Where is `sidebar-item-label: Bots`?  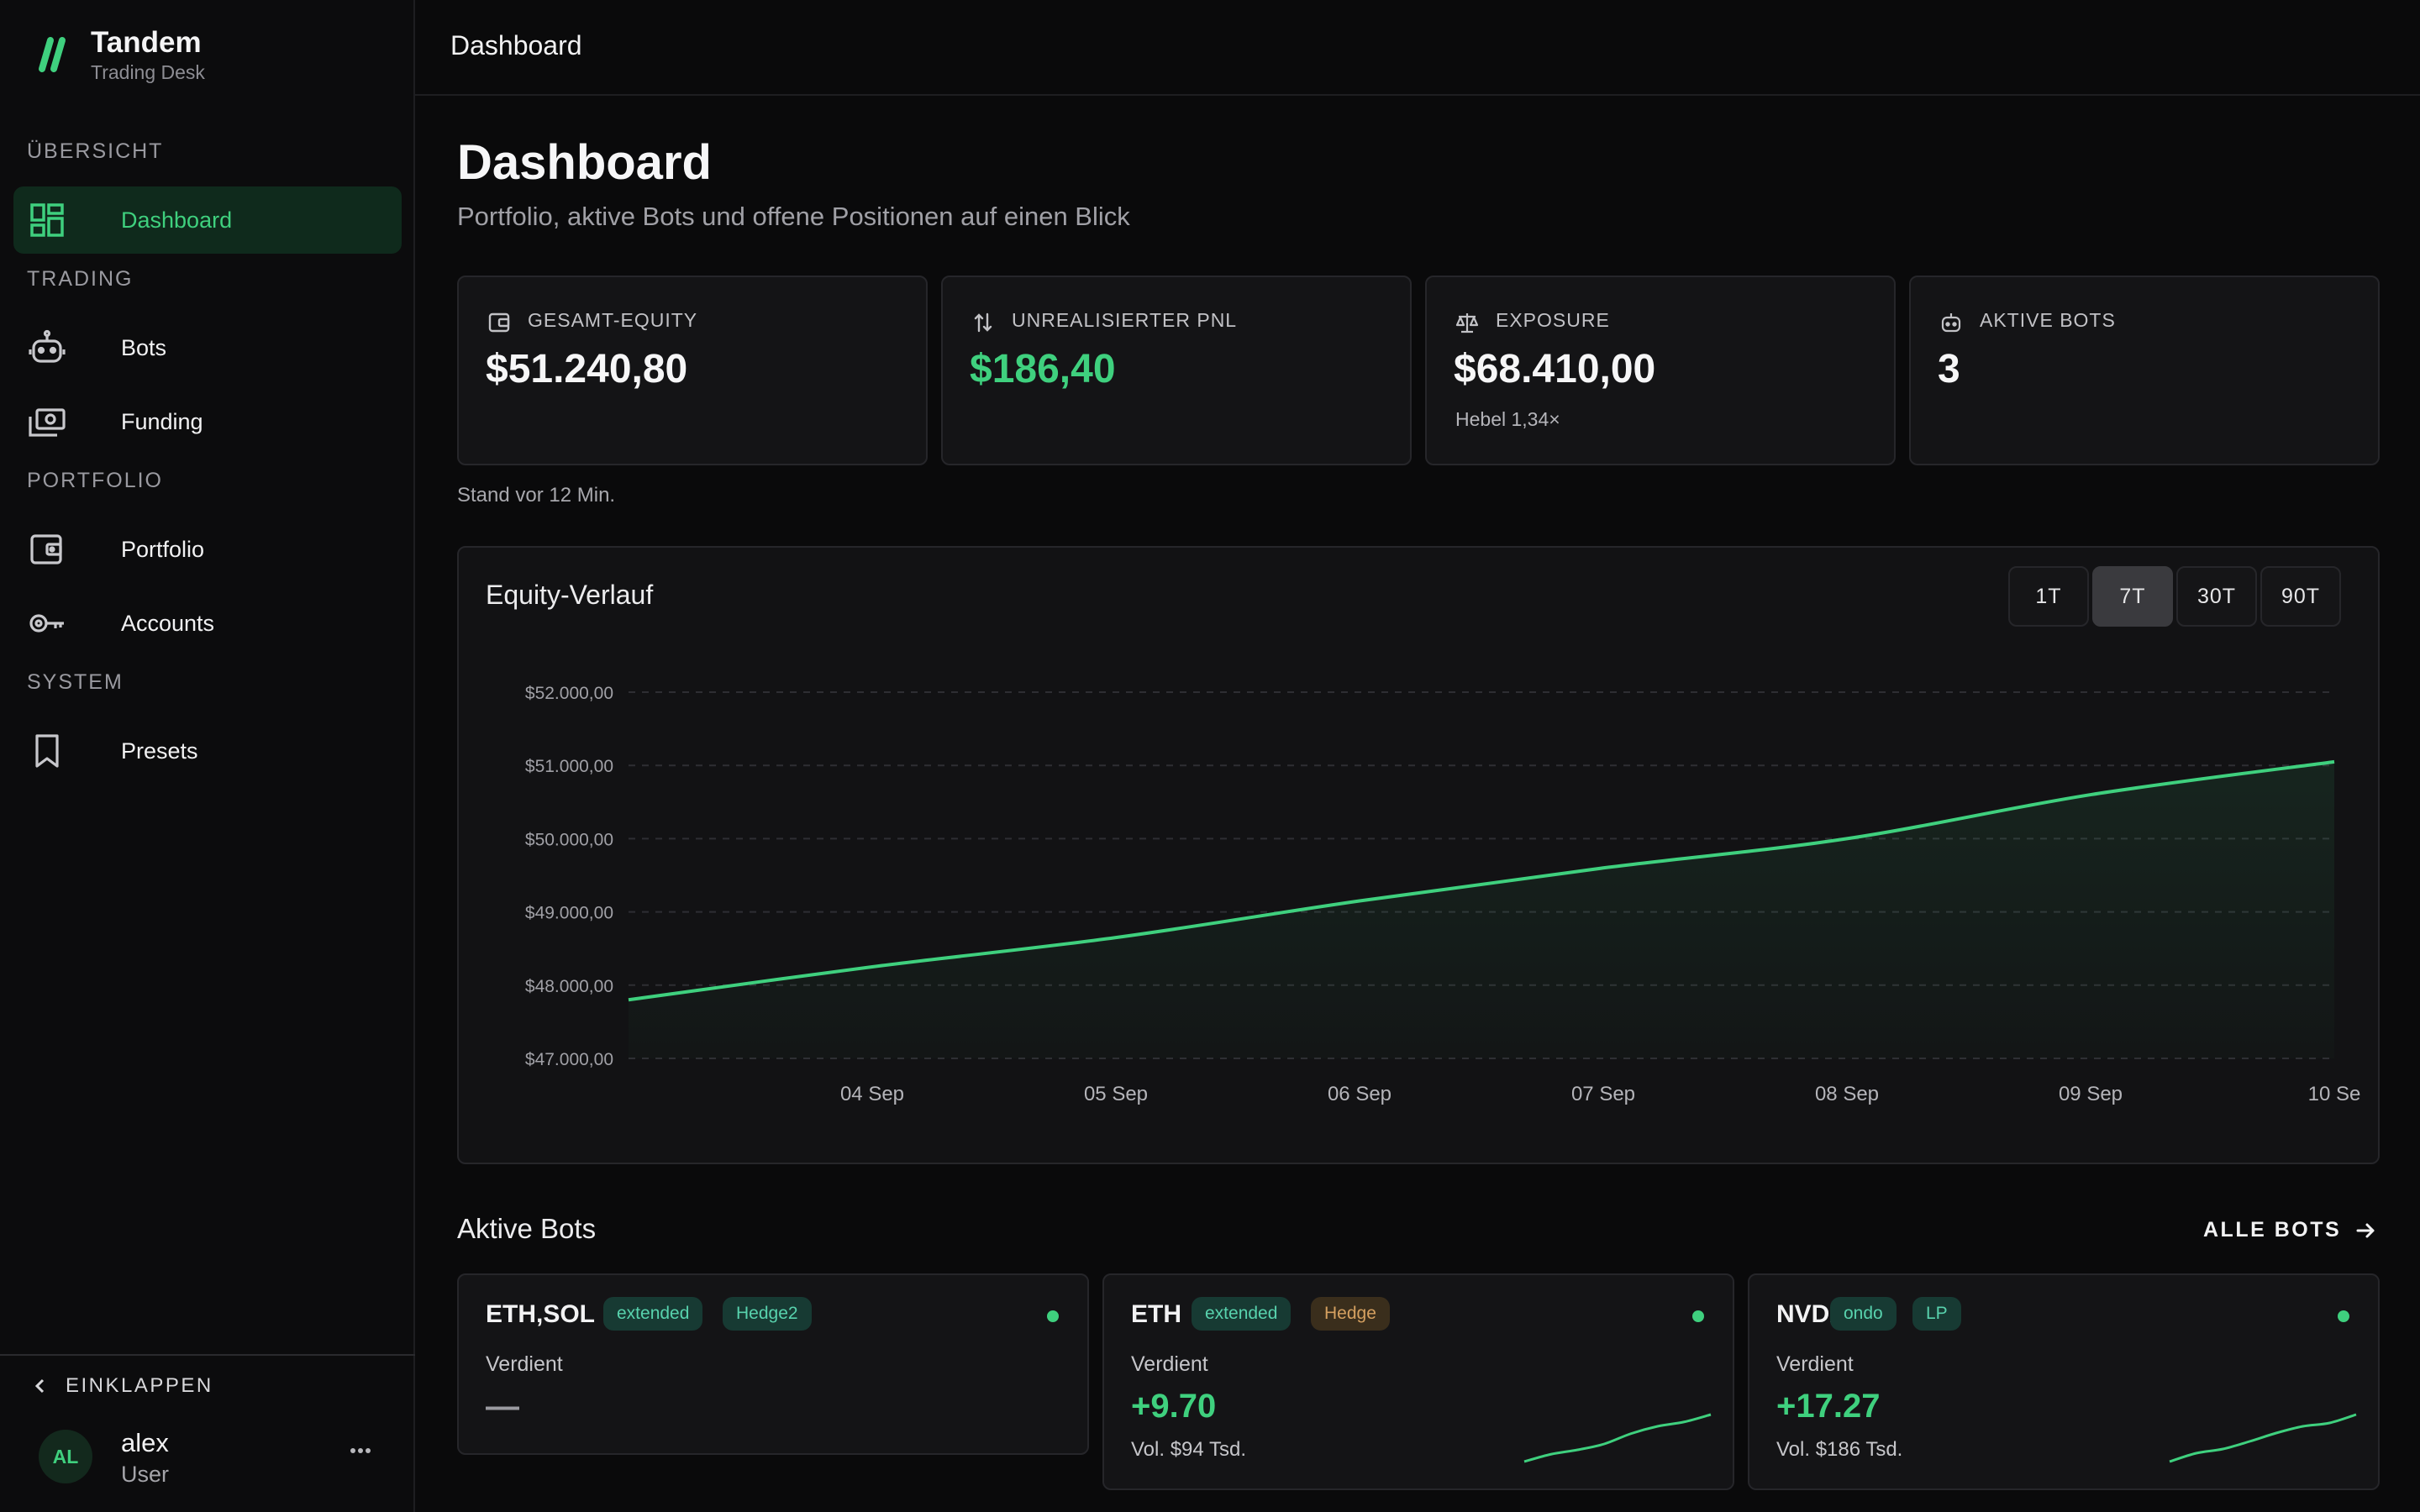 sidebar-item-label: Bots is located at coordinates (144, 347).